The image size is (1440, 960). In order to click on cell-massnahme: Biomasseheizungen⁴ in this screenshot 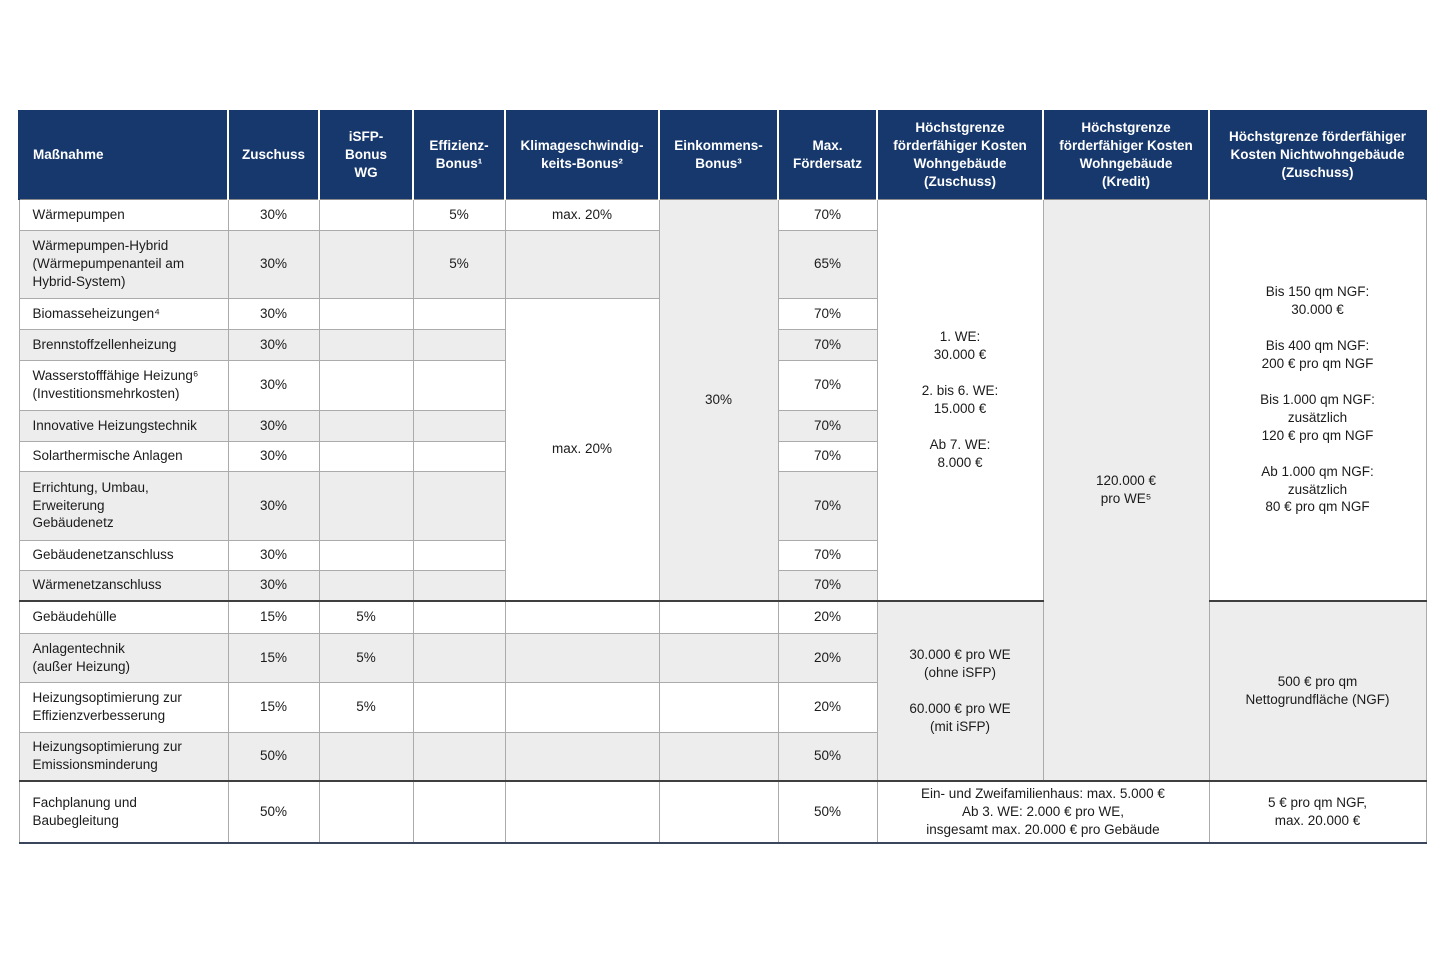, I will do `click(123, 313)`.